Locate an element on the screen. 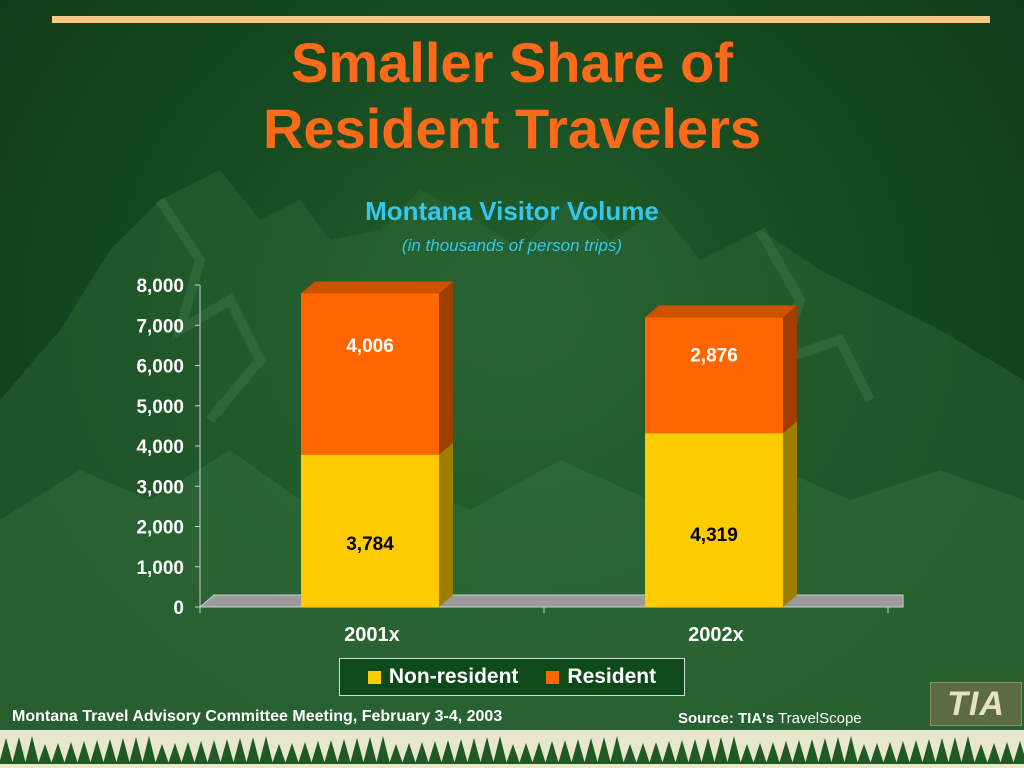 The width and height of the screenshot is (1024, 768). legend-item-resident: Resident is located at coordinates (601, 677).